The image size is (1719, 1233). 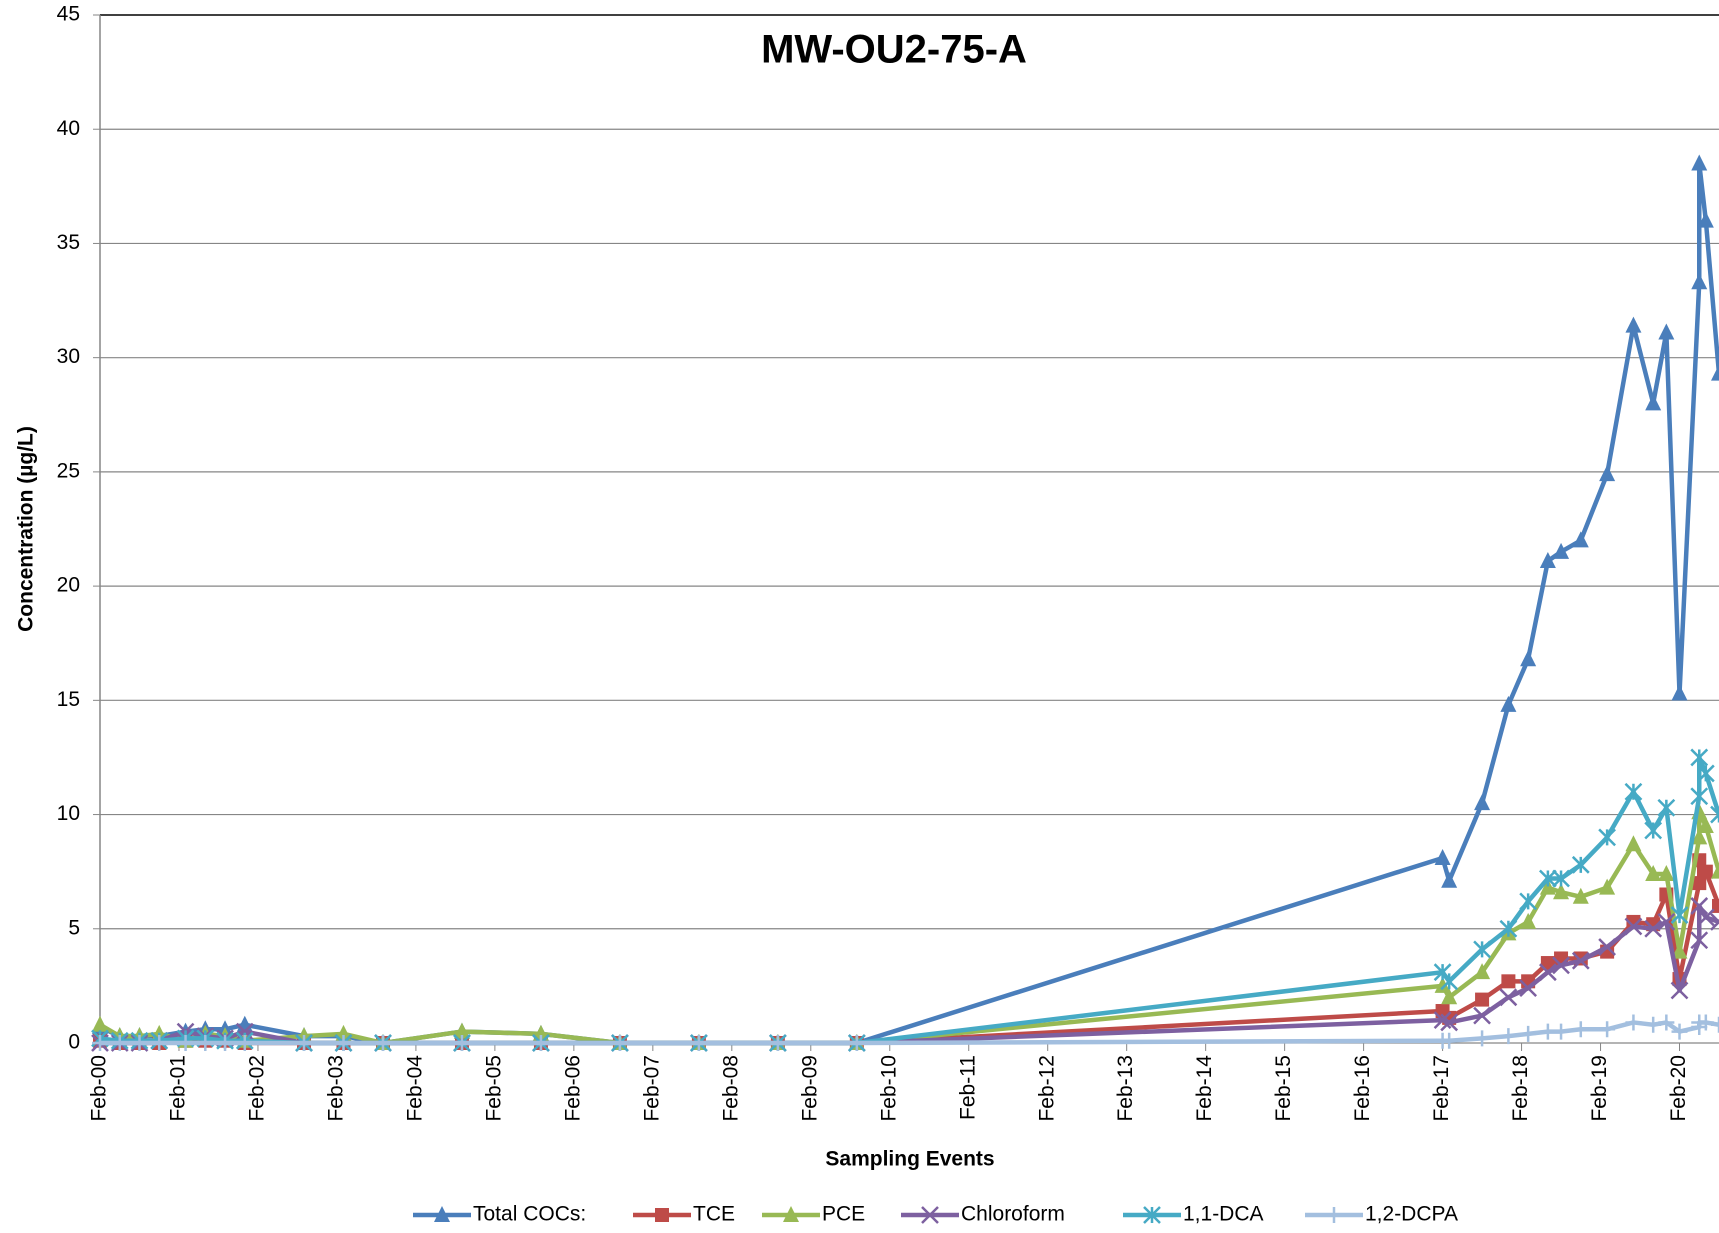 I want to click on x-tick-label: Feb-15, so click(x=1283, y=1088).